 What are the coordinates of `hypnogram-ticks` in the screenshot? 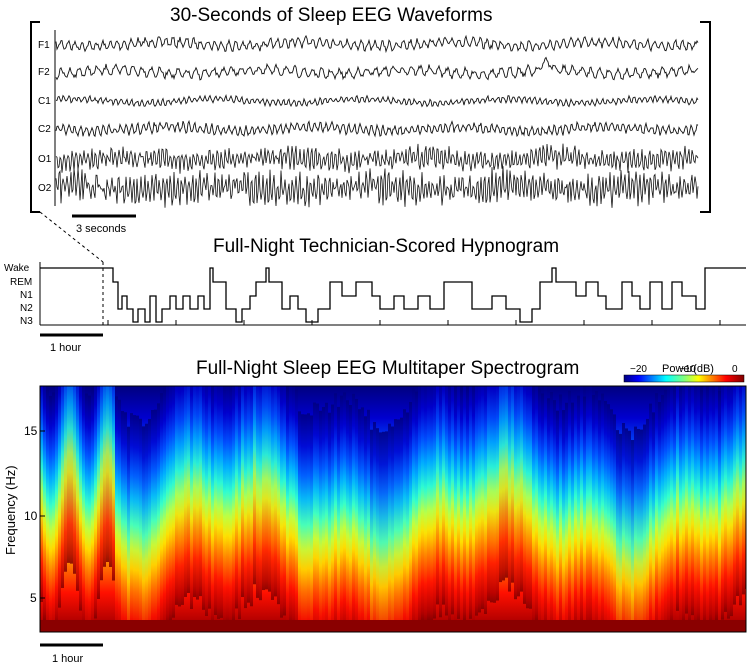 It's located at (414, 322).